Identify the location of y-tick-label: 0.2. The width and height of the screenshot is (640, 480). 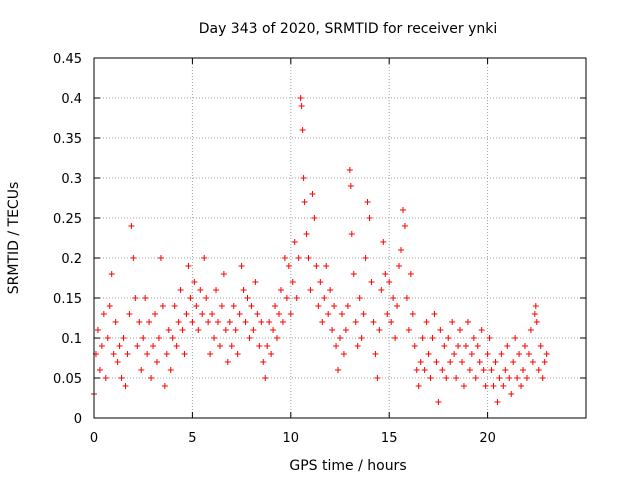
(71, 259).